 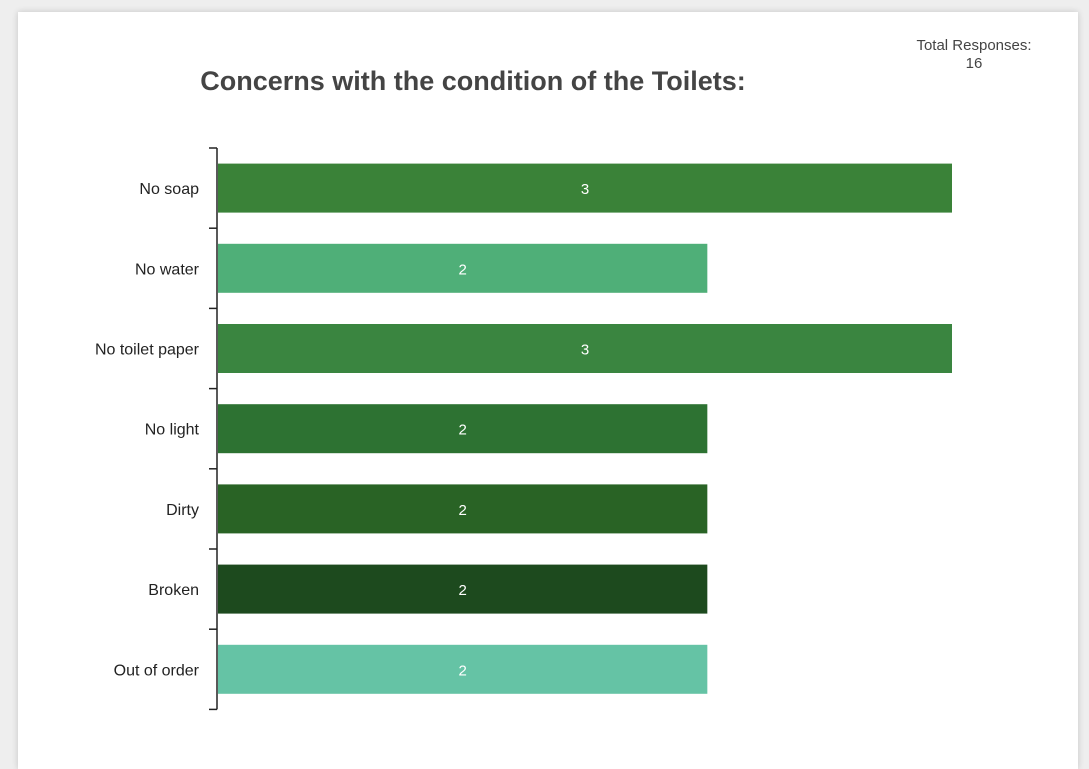 I want to click on total-responses-value: 16, so click(x=974, y=63).